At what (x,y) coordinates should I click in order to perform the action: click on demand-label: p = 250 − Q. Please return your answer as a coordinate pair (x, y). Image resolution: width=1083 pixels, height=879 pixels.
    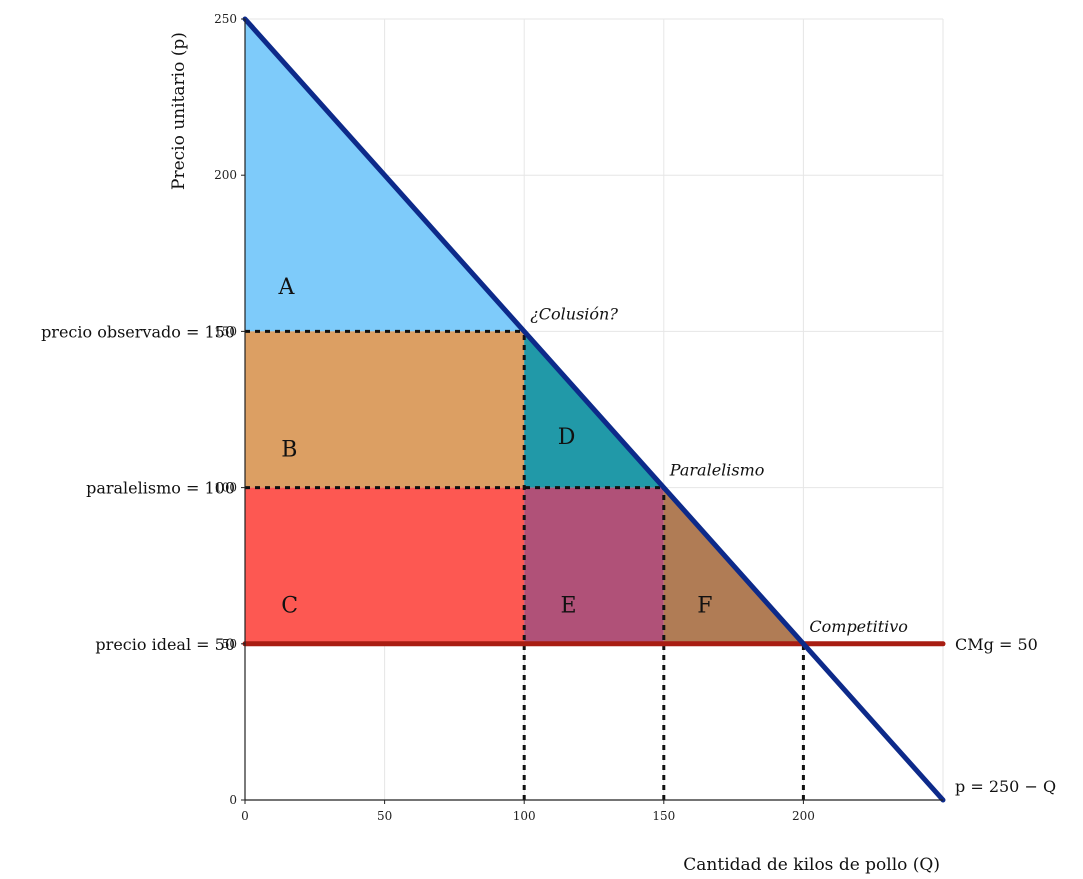
    Looking at the image, I should click on (1005, 786).